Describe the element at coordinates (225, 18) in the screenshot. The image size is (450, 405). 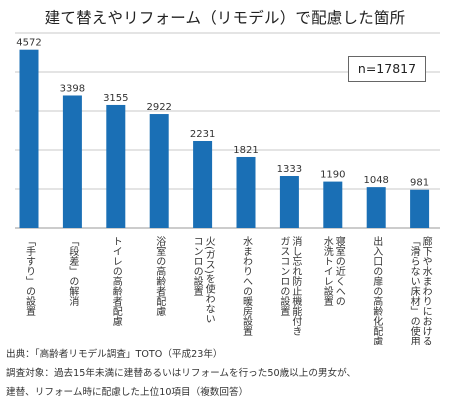
I see `chart-title: 建て替えやリフォーム（リモデル）で配慮した箇所` at that location.